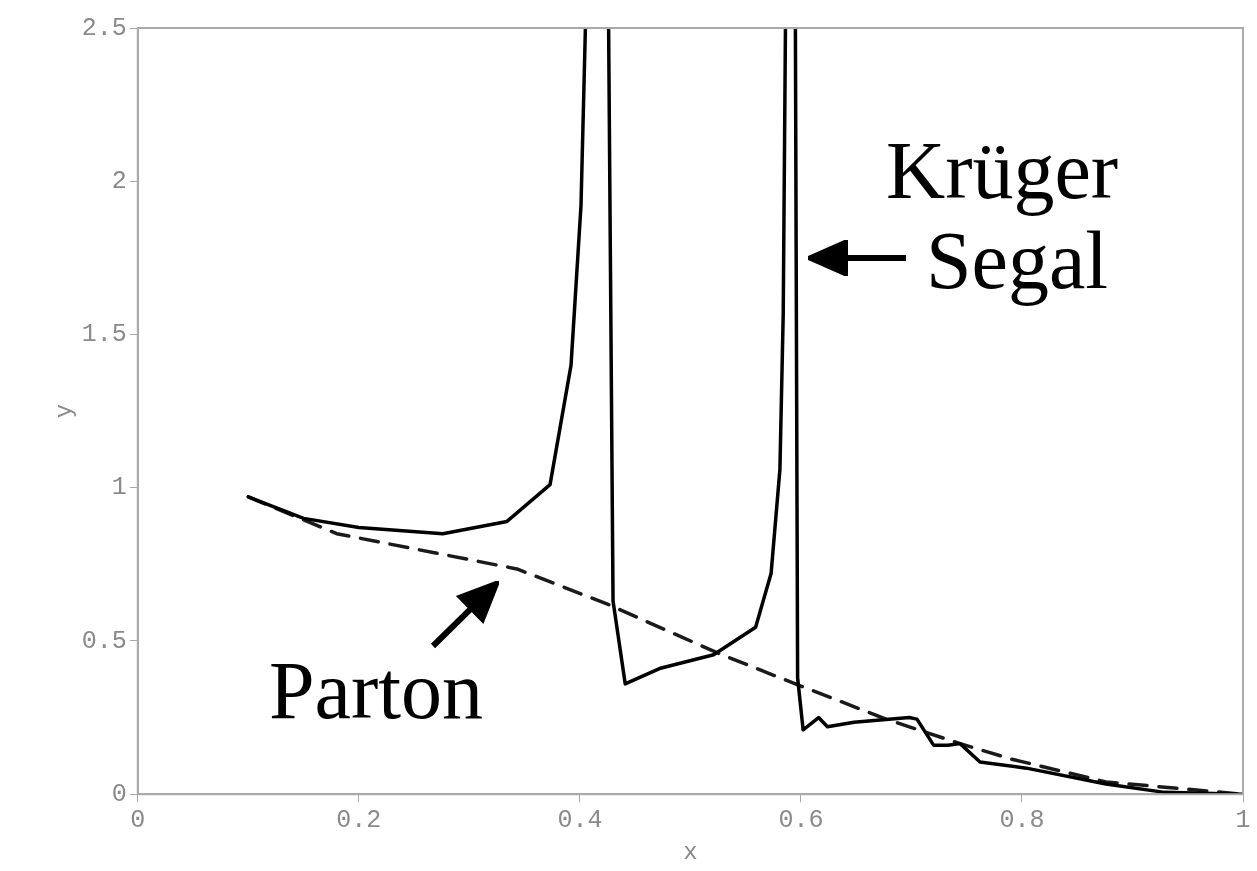  Describe the element at coordinates (1243, 820) in the screenshot. I see `x-tick-label: 1` at that location.